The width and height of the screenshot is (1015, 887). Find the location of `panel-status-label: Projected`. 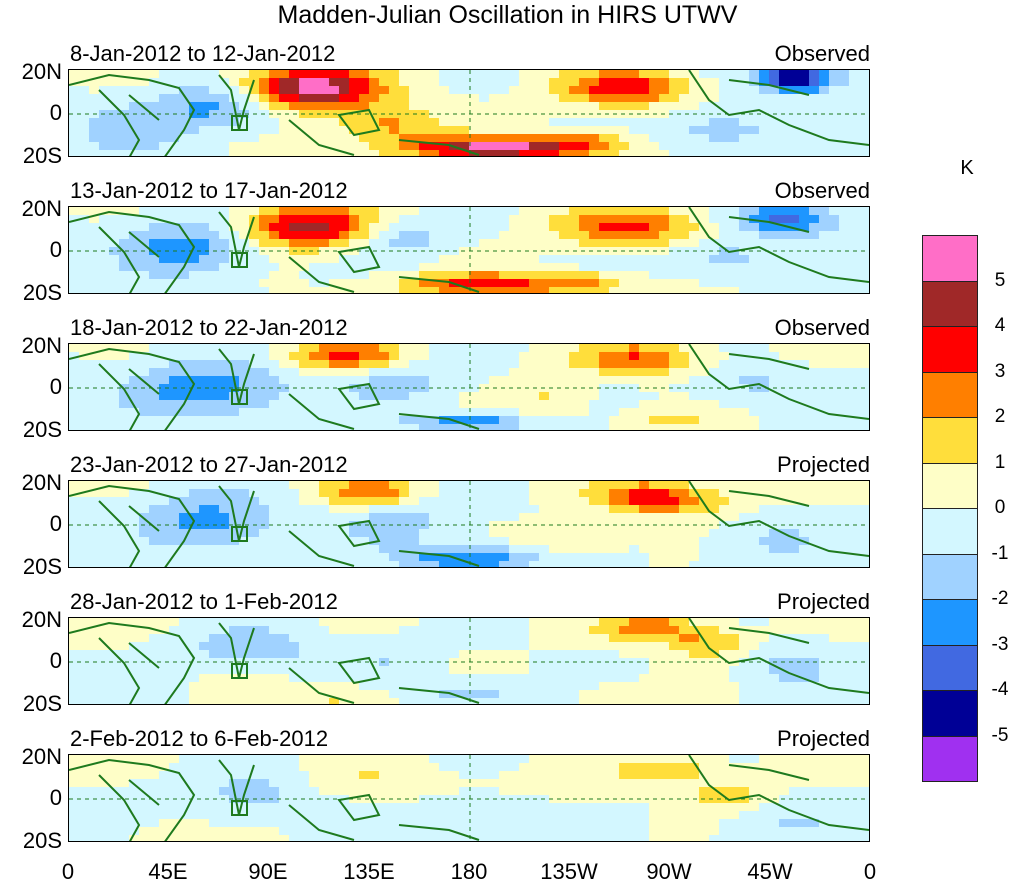

panel-status-label: Projected is located at coordinates (823, 738).